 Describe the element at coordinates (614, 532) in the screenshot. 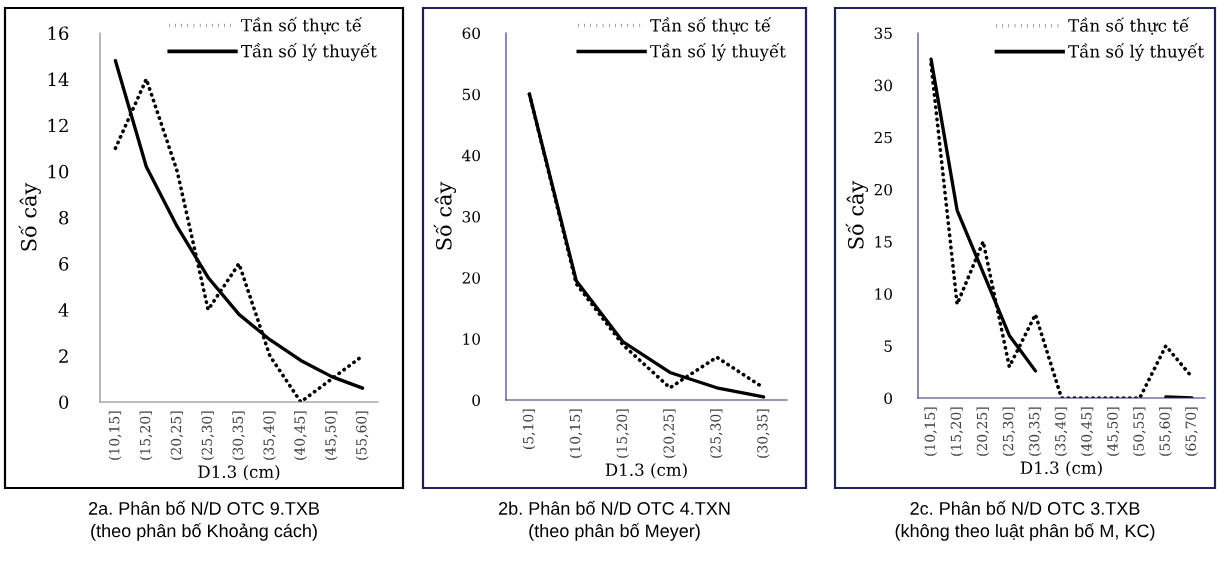

I see `text: (theo phân bố Meyer)` at that location.